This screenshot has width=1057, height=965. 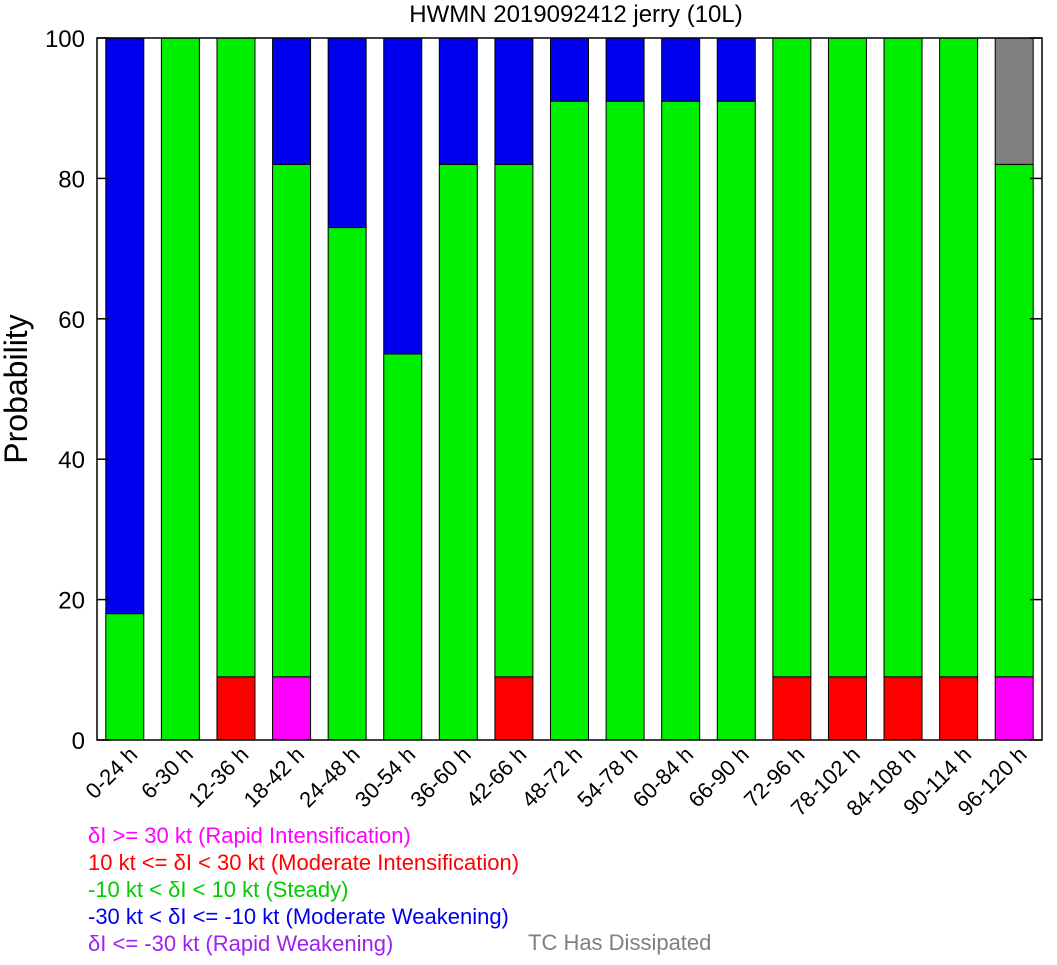 I want to click on y-tick-label-80: 80, so click(x=71, y=179).